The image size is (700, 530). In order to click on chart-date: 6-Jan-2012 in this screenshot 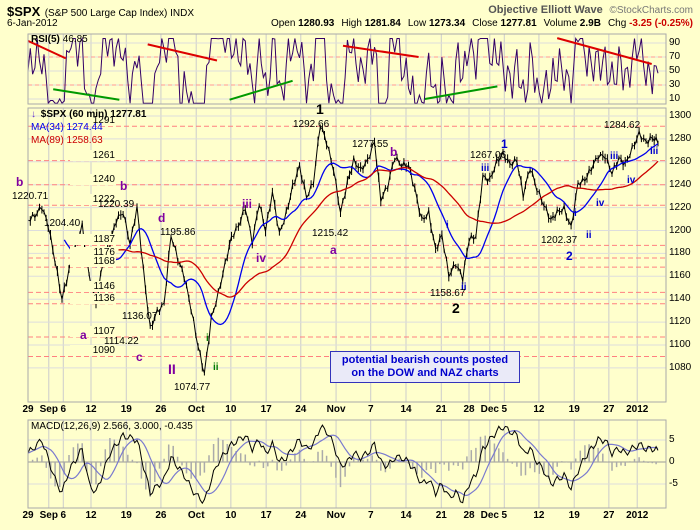, I will do `click(32, 23)`.